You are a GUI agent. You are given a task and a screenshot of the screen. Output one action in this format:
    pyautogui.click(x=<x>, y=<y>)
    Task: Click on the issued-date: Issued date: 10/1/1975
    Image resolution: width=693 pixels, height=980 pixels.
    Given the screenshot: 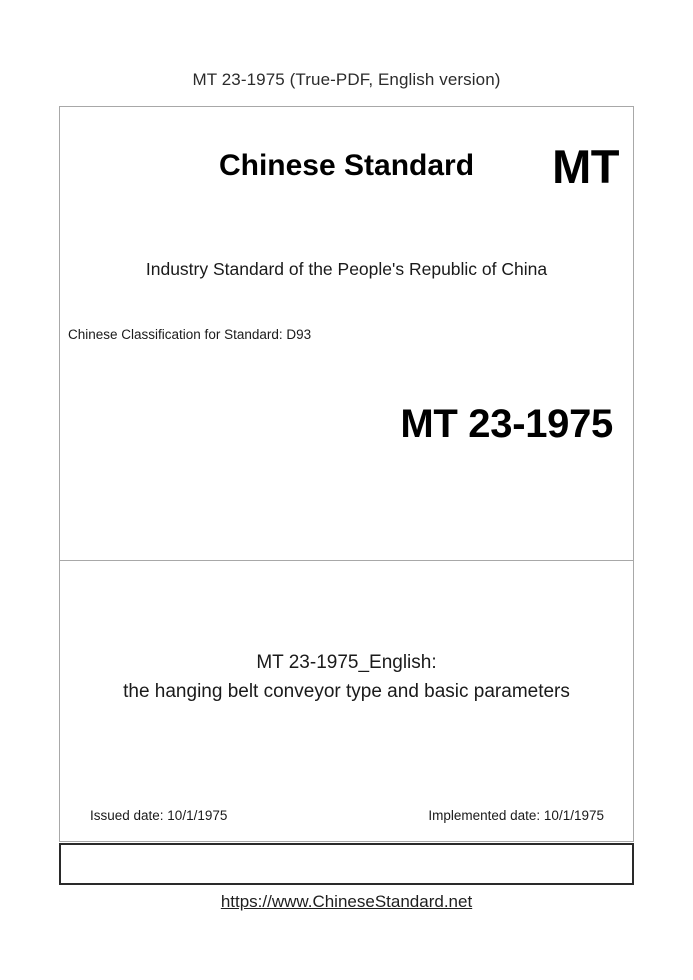 What is the action you would take?
    pyautogui.click(x=159, y=815)
    